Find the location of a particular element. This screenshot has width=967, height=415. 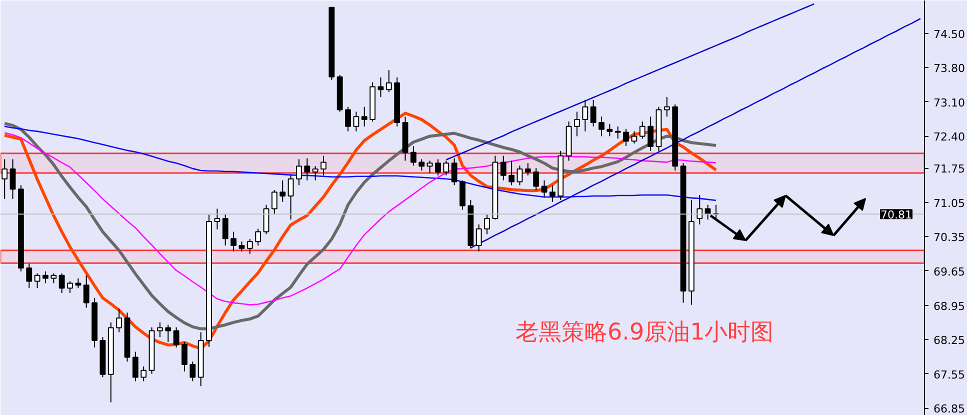

y-tick-label: 72.40 is located at coordinates (949, 137).